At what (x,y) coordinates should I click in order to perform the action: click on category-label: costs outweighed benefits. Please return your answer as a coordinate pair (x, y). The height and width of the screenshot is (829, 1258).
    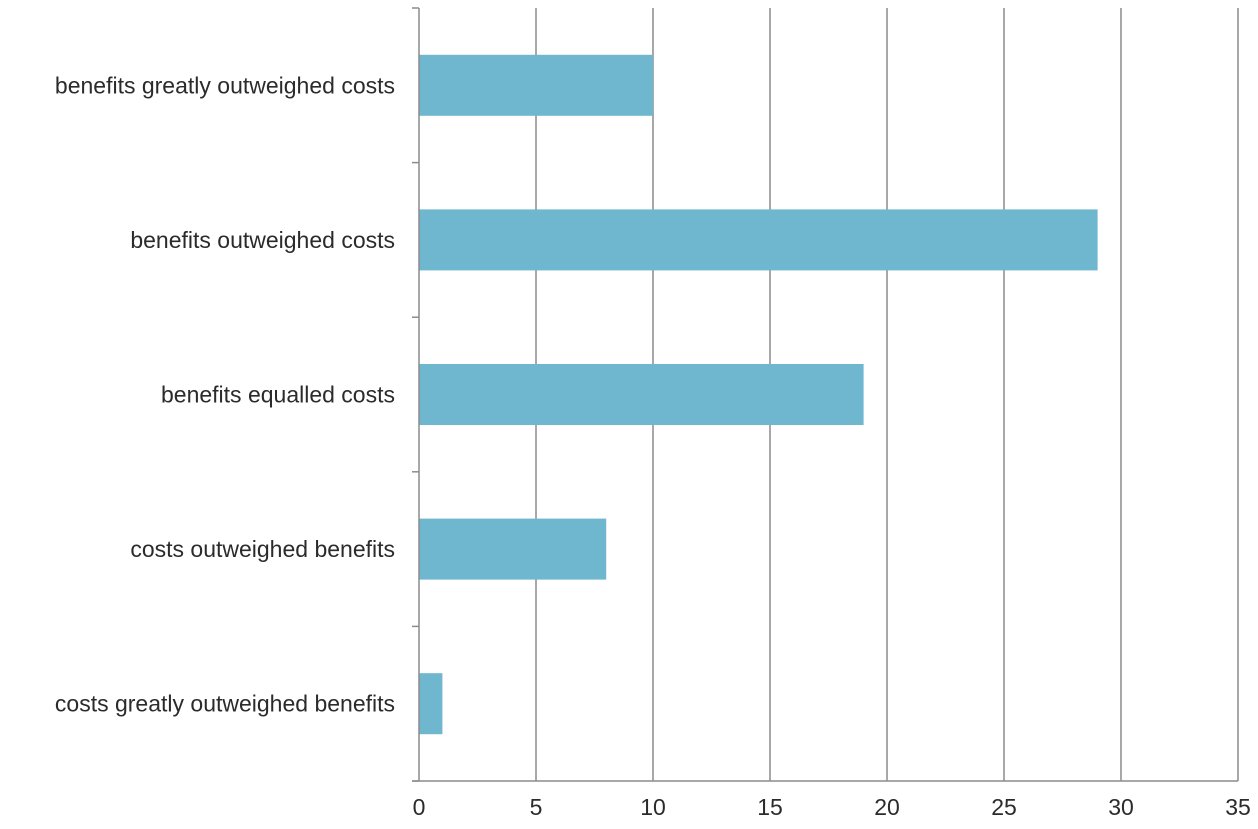
    Looking at the image, I should click on (262, 549).